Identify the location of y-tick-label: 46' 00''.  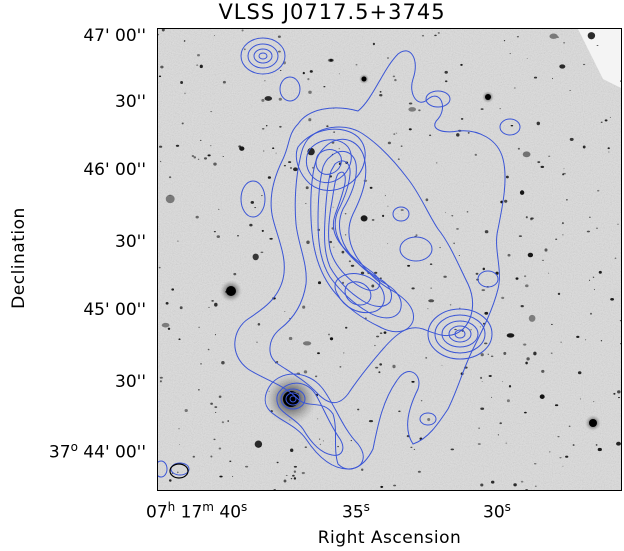
(114, 170).